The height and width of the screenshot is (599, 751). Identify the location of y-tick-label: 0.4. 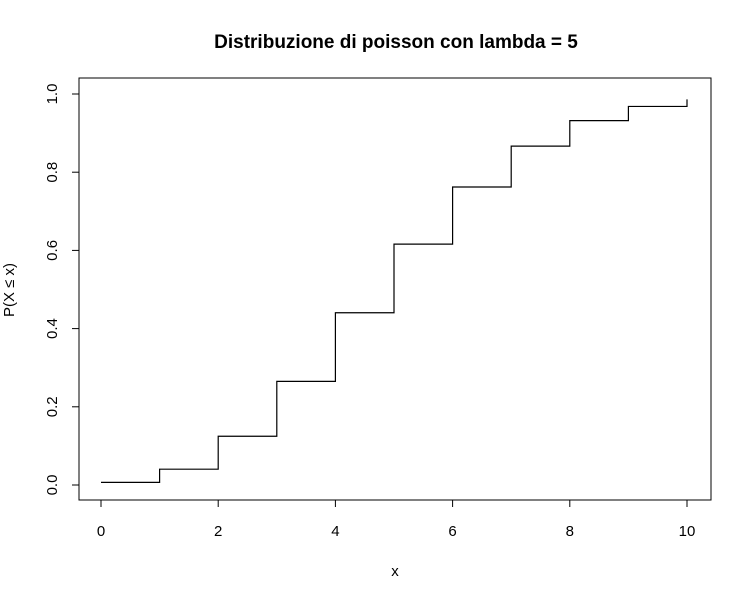
(52, 328).